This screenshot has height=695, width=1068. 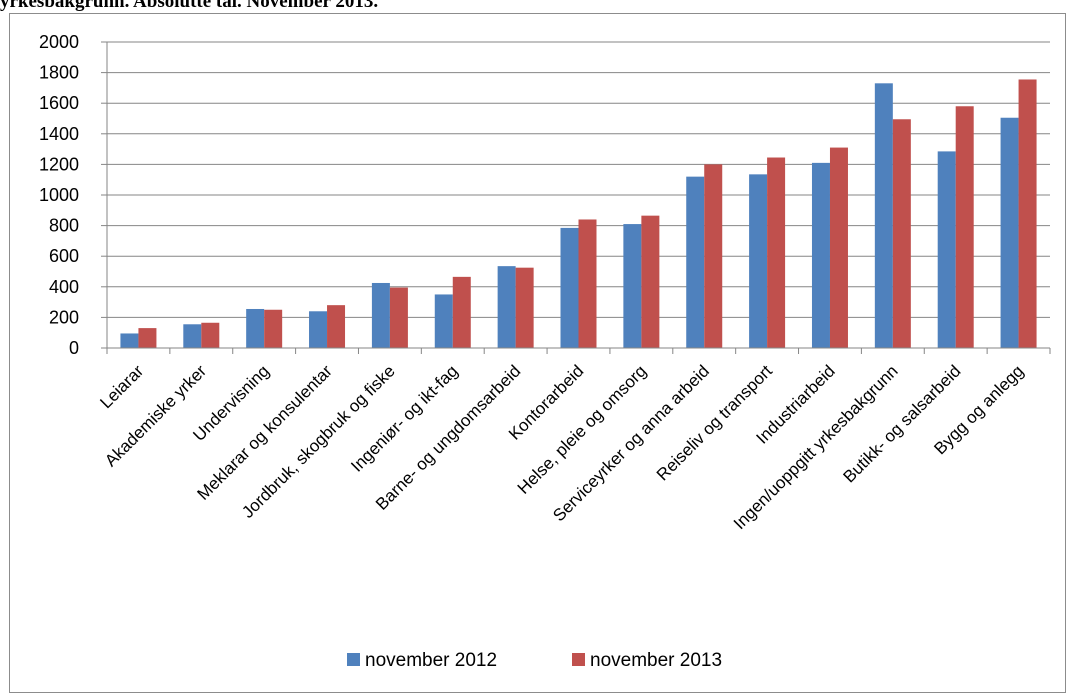 I want to click on category-label: Butikk- og salsarbeid, so click(x=902, y=423).